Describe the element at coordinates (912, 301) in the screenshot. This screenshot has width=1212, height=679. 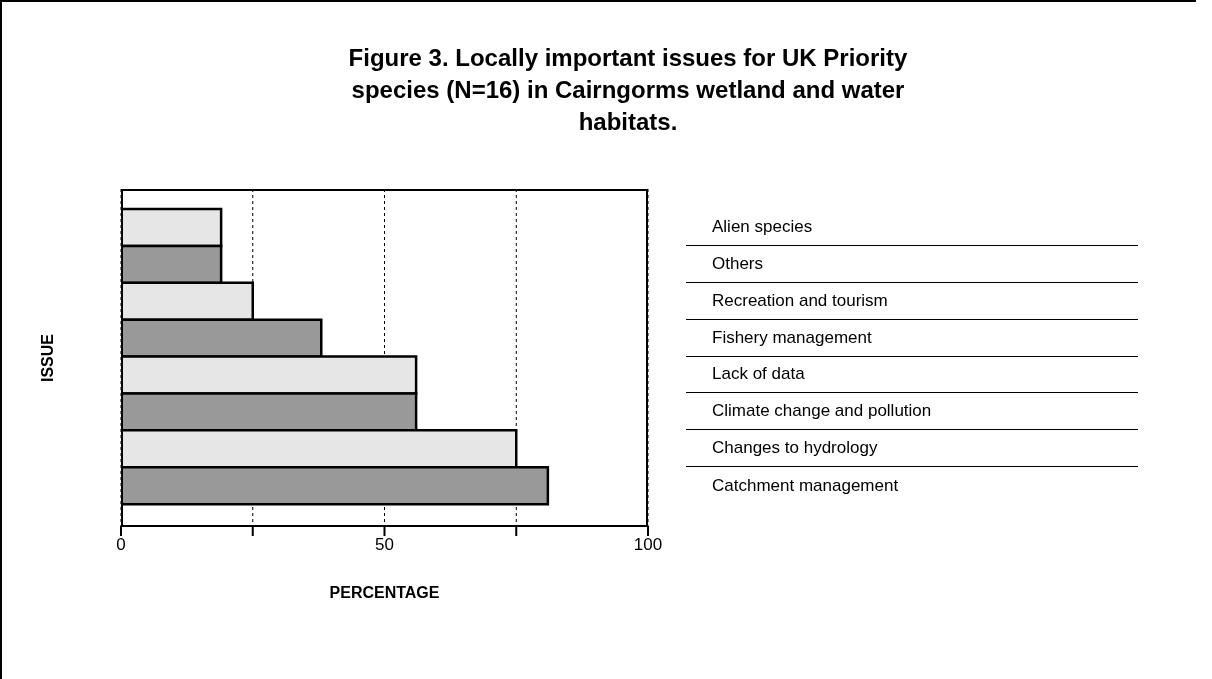
I see `y-tick-label: Recreation and tourism` at that location.